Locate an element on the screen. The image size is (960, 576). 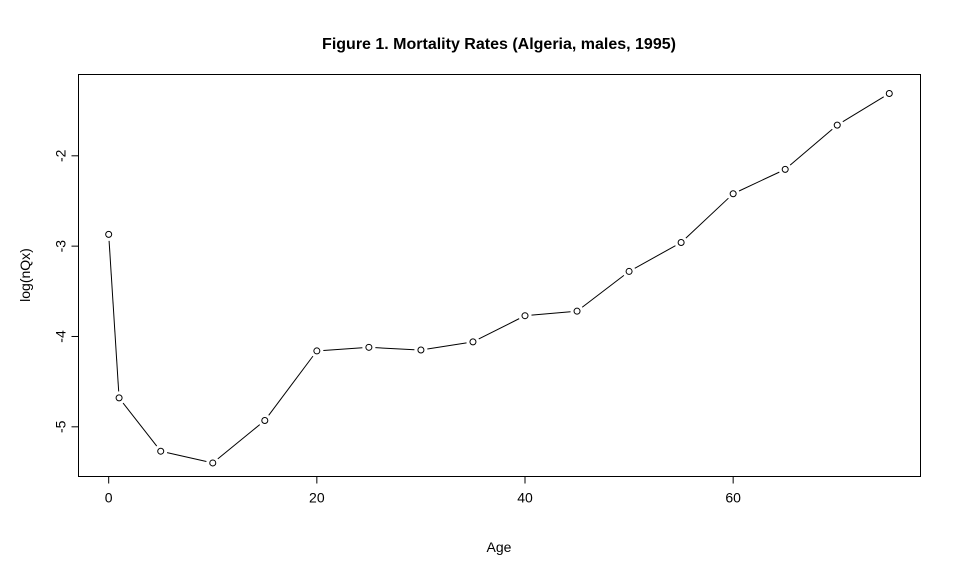
y-axis-label: log(nQx) is located at coordinates (25, 275).